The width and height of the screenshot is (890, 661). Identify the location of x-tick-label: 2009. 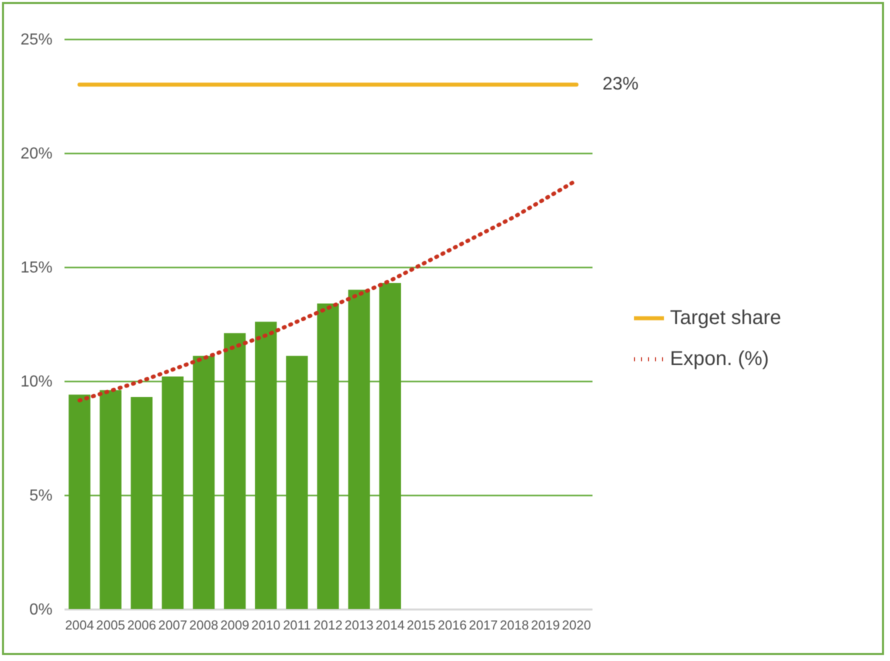
(235, 625).